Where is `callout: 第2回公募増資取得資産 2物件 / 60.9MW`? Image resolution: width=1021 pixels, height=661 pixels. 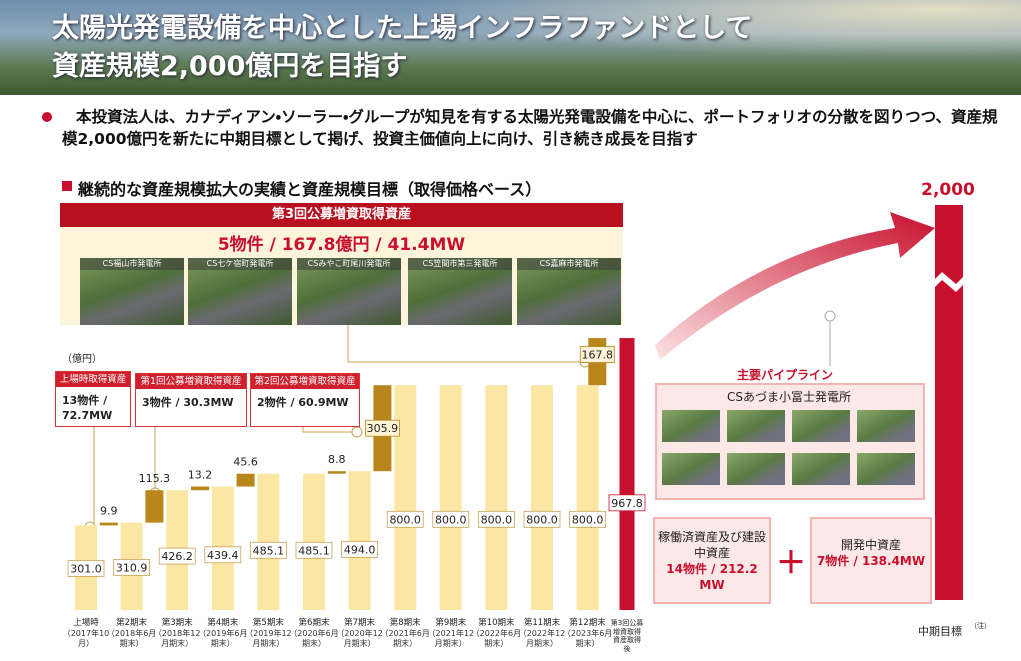 callout: 第2回公募増資取得資産 2物件 / 60.9MW is located at coordinates (305, 400).